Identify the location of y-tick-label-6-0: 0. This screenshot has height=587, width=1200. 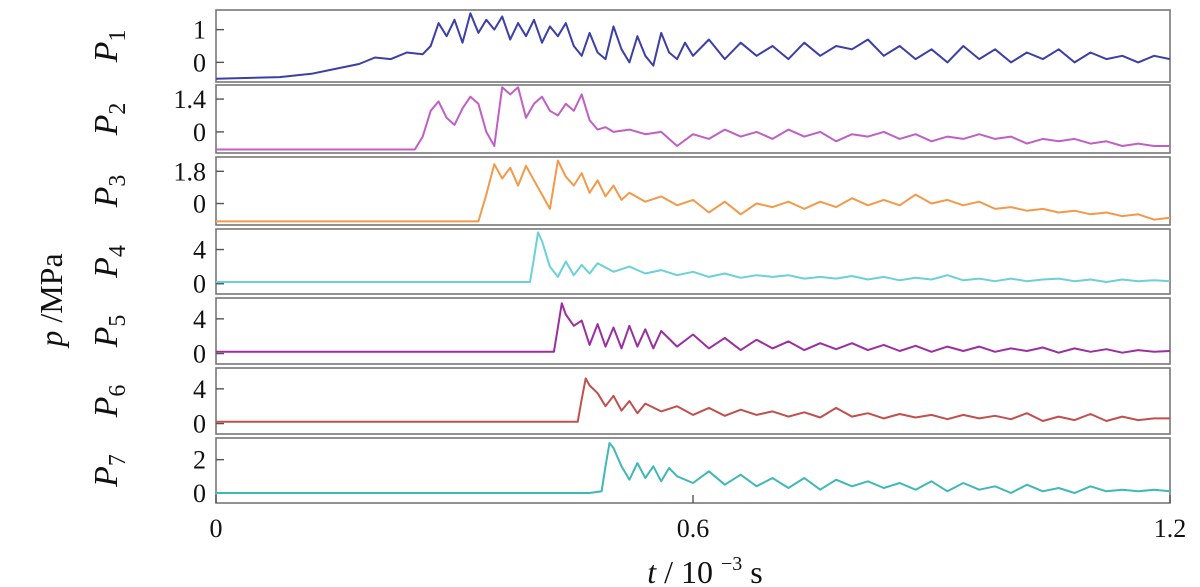
(199, 424).